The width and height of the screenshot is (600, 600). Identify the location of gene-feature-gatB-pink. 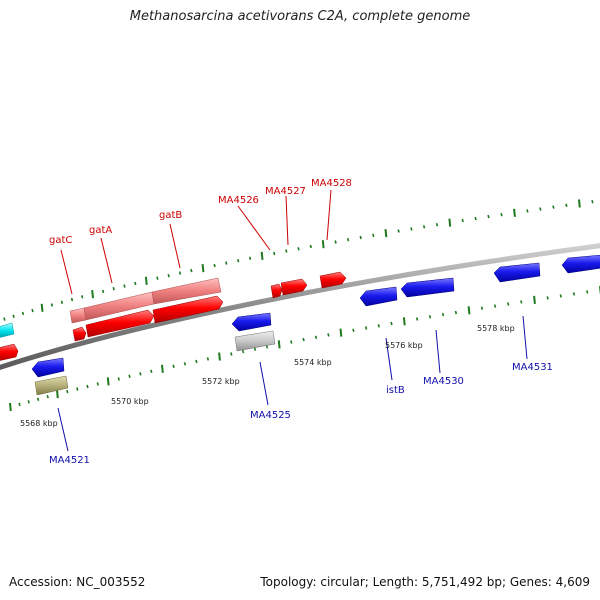
(186, 291).